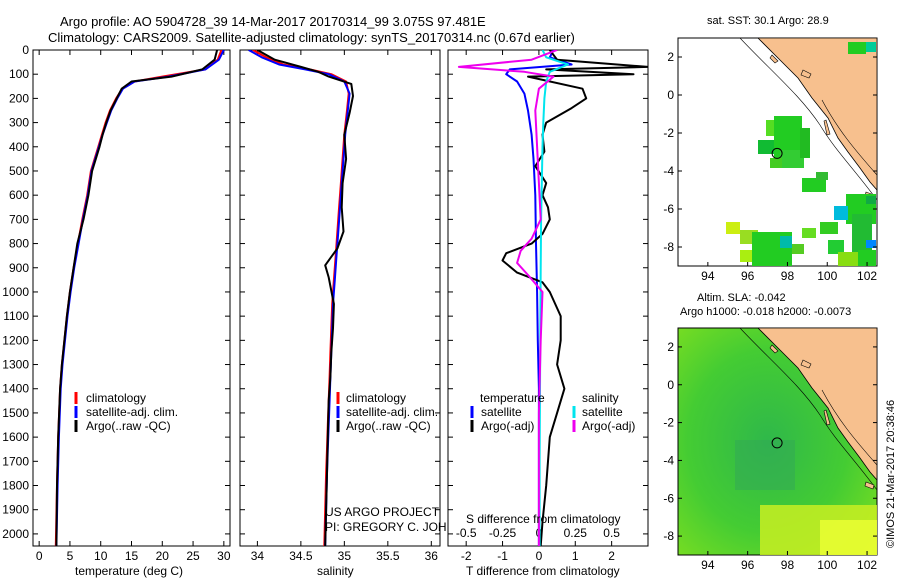 The width and height of the screenshot is (900, 580). I want to click on sst-map-panel: sat. SST: 30.1 Argo: 28.9, so click(770, 149).